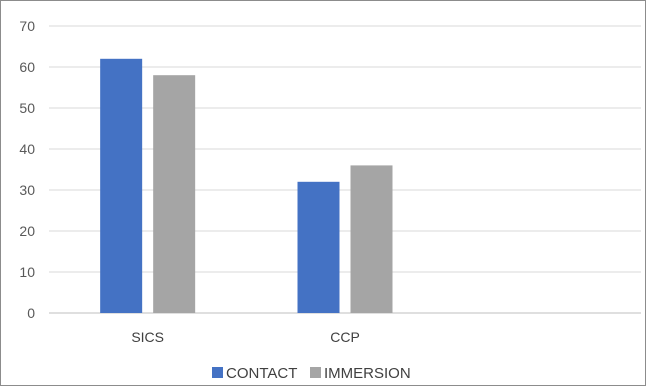 The width and height of the screenshot is (646, 387). Describe the element at coordinates (27, 108) in the screenshot. I see `y-tick-label: 50` at that location.